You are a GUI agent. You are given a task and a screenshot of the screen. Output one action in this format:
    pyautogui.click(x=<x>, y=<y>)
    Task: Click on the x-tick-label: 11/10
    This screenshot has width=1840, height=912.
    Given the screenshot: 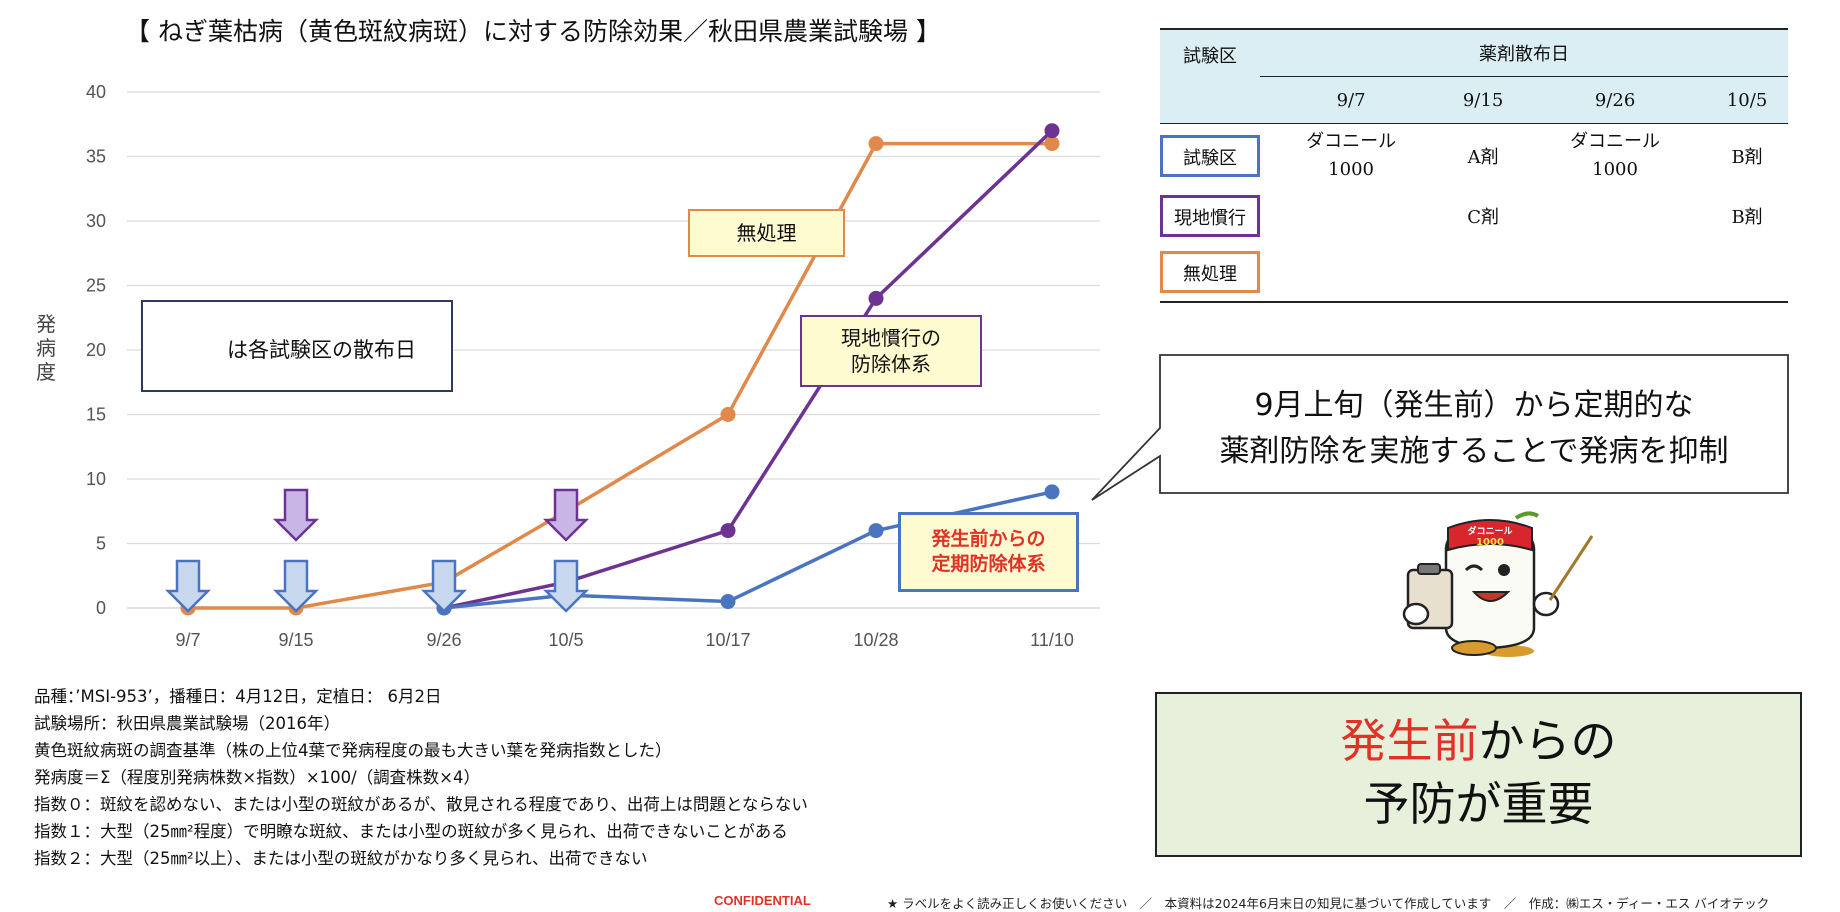 What is the action you would take?
    pyautogui.click(x=1052, y=640)
    